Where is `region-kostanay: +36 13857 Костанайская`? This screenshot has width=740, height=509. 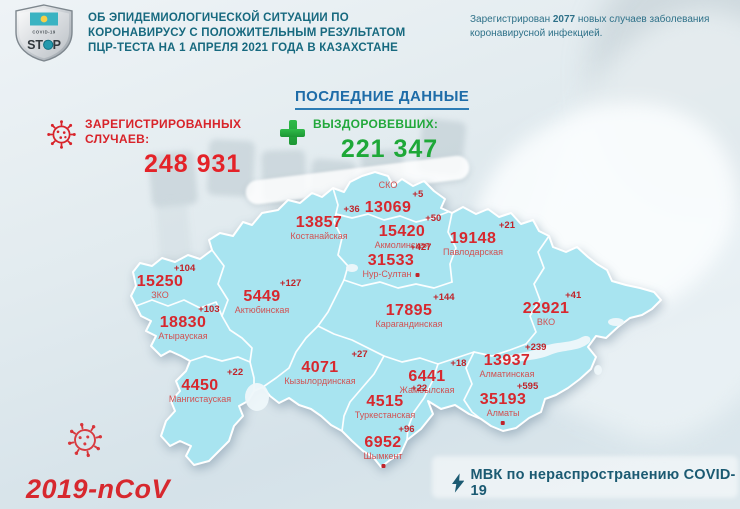
region-kostanay: +36 13857 Костанайская is located at coordinates (324, 223).